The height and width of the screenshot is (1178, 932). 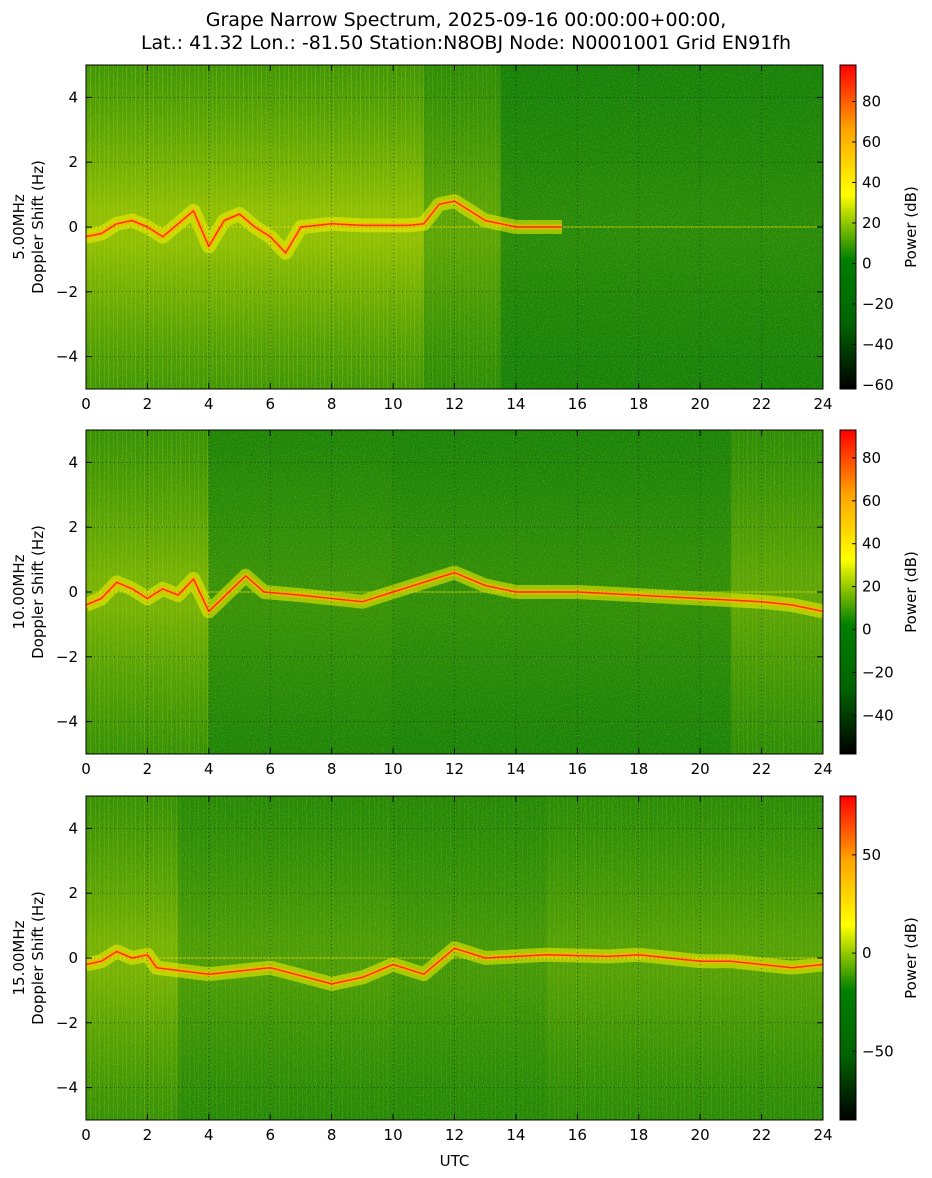 I want to click on colorbar-tick-label: −60, so click(x=878, y=385).